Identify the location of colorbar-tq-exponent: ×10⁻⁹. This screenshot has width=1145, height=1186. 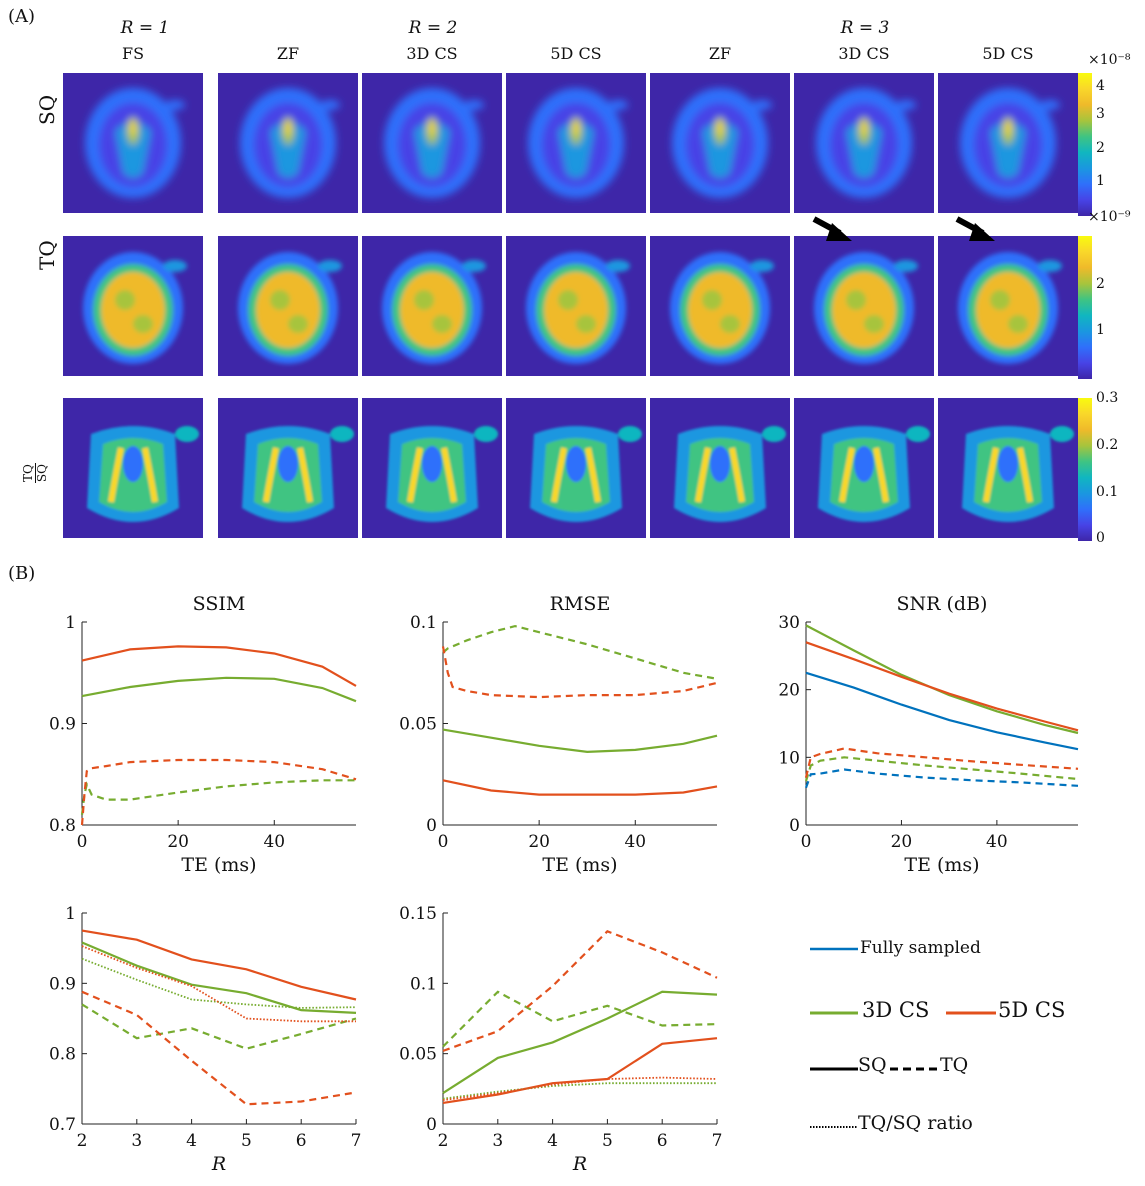
(1109, 217).